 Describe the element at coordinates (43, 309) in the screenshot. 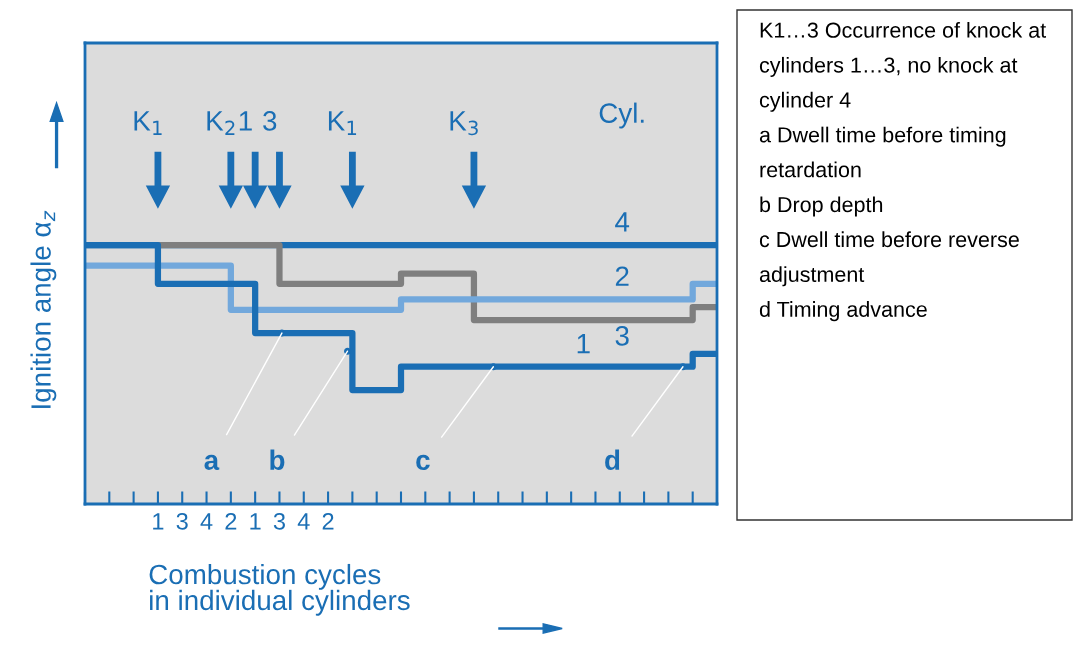

I see `y-axis-title: Ignition angle α$_{z}$` at that location.